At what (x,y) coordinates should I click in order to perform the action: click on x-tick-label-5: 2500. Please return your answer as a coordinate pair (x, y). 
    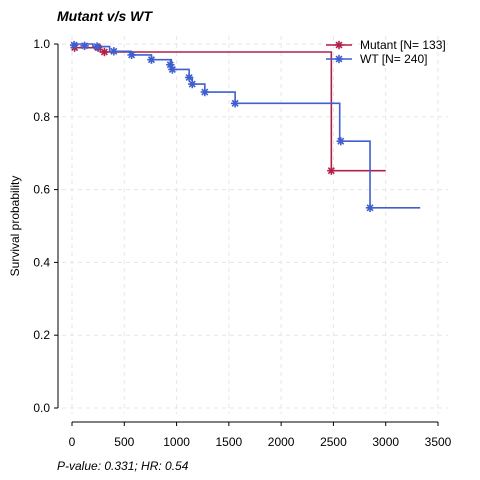
    Looking at the image, I should click on (333, 442).